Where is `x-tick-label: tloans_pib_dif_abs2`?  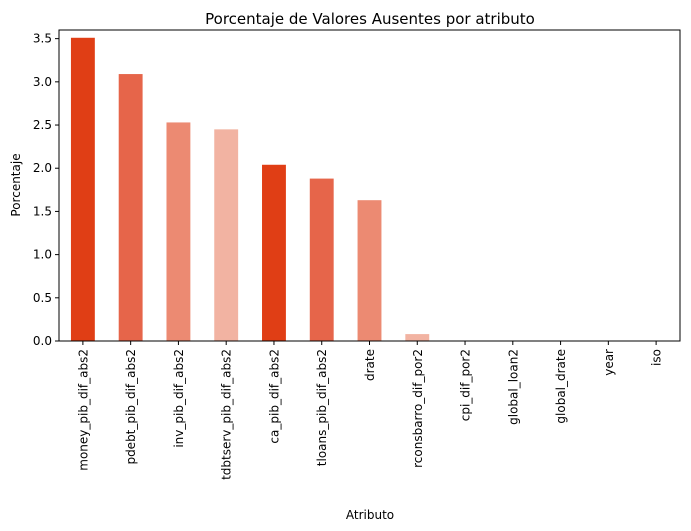 x-tick-label: tloans_pib_dif_abs2 is located at coordinates (322, 407).